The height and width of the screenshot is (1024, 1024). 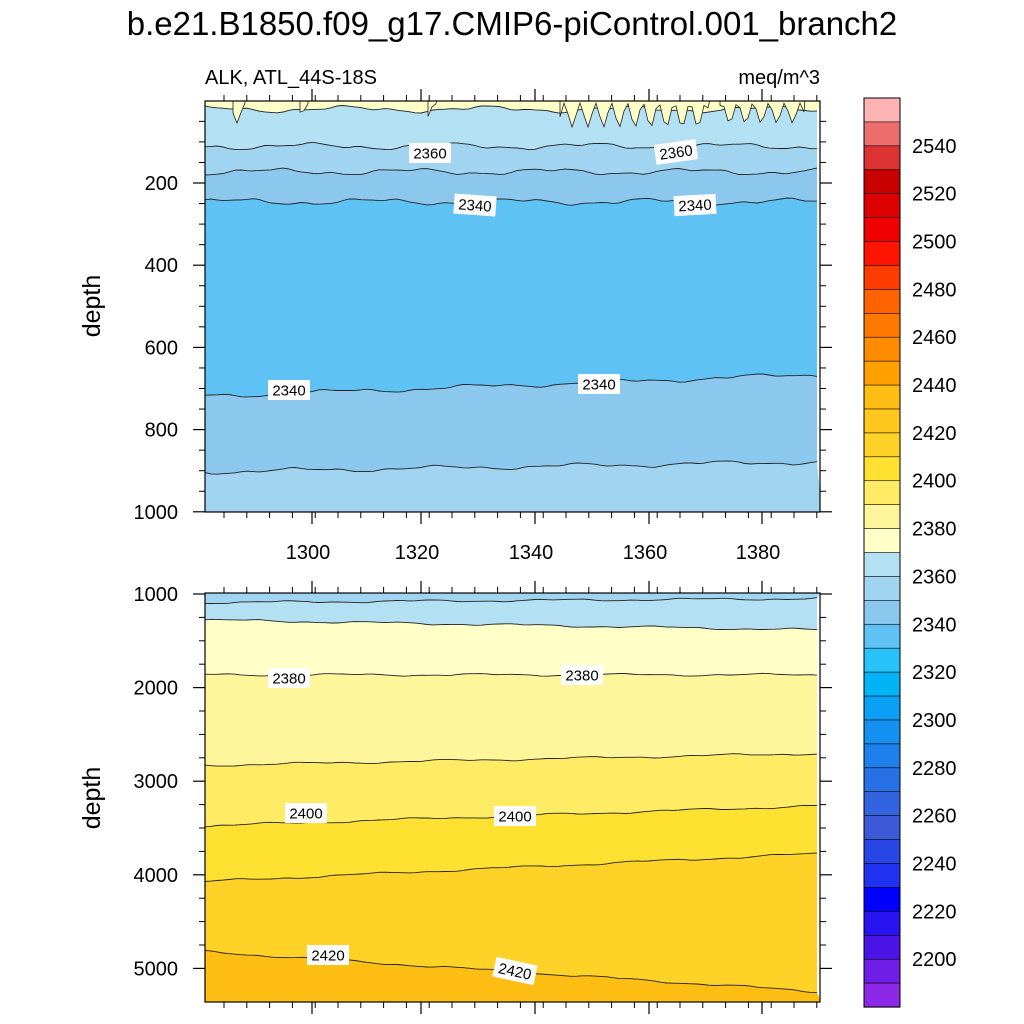 I want to click on y-tick-label: 200, so click(x=161, y=184).